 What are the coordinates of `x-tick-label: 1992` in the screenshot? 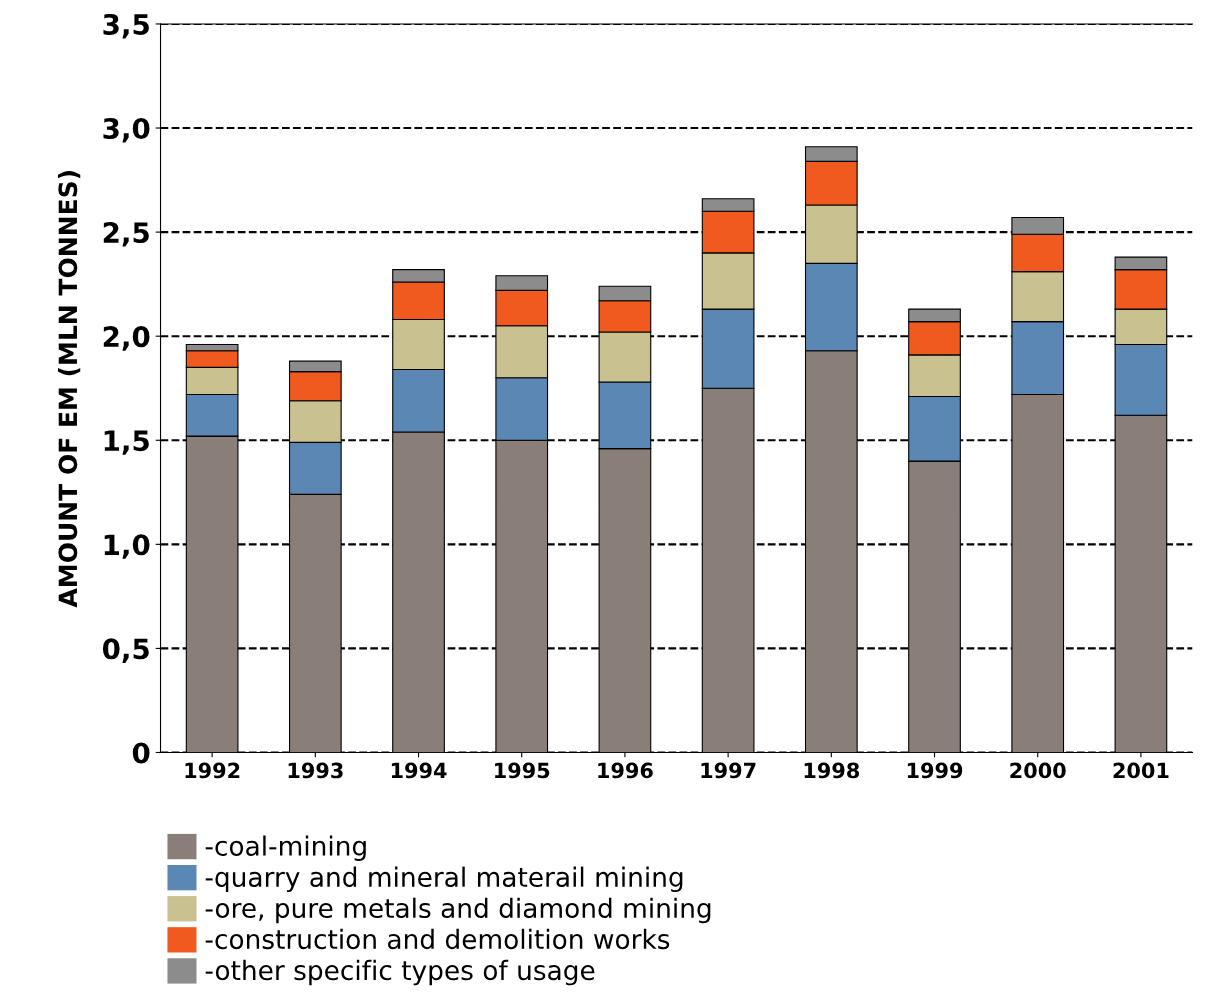 It's located at (212, 770).